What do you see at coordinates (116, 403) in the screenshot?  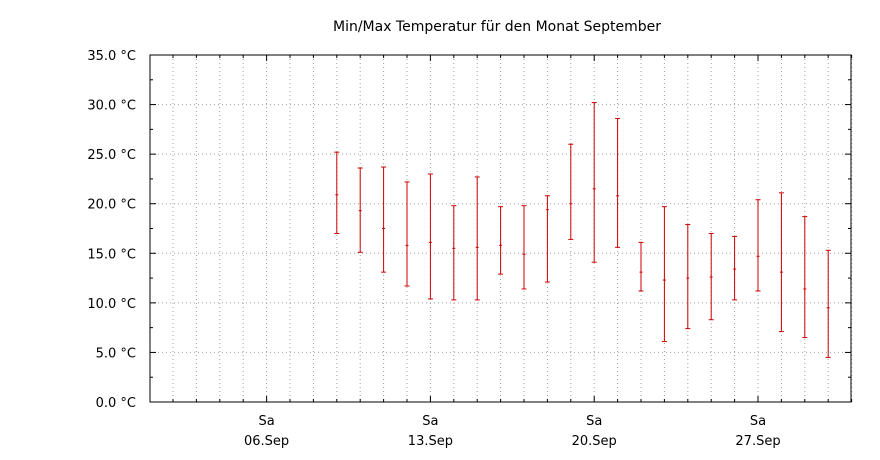 I see `y-tick-label: 0.0 °C` at bounding box center [116, 403].